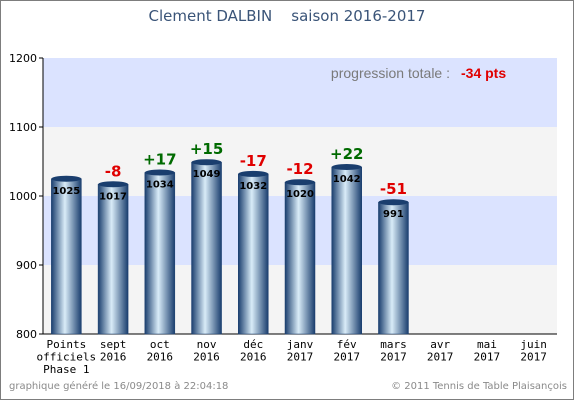  Describe the element at coordinates (393, 344) in the screenshot. I see `x-tick-label-line: mars` at that location.